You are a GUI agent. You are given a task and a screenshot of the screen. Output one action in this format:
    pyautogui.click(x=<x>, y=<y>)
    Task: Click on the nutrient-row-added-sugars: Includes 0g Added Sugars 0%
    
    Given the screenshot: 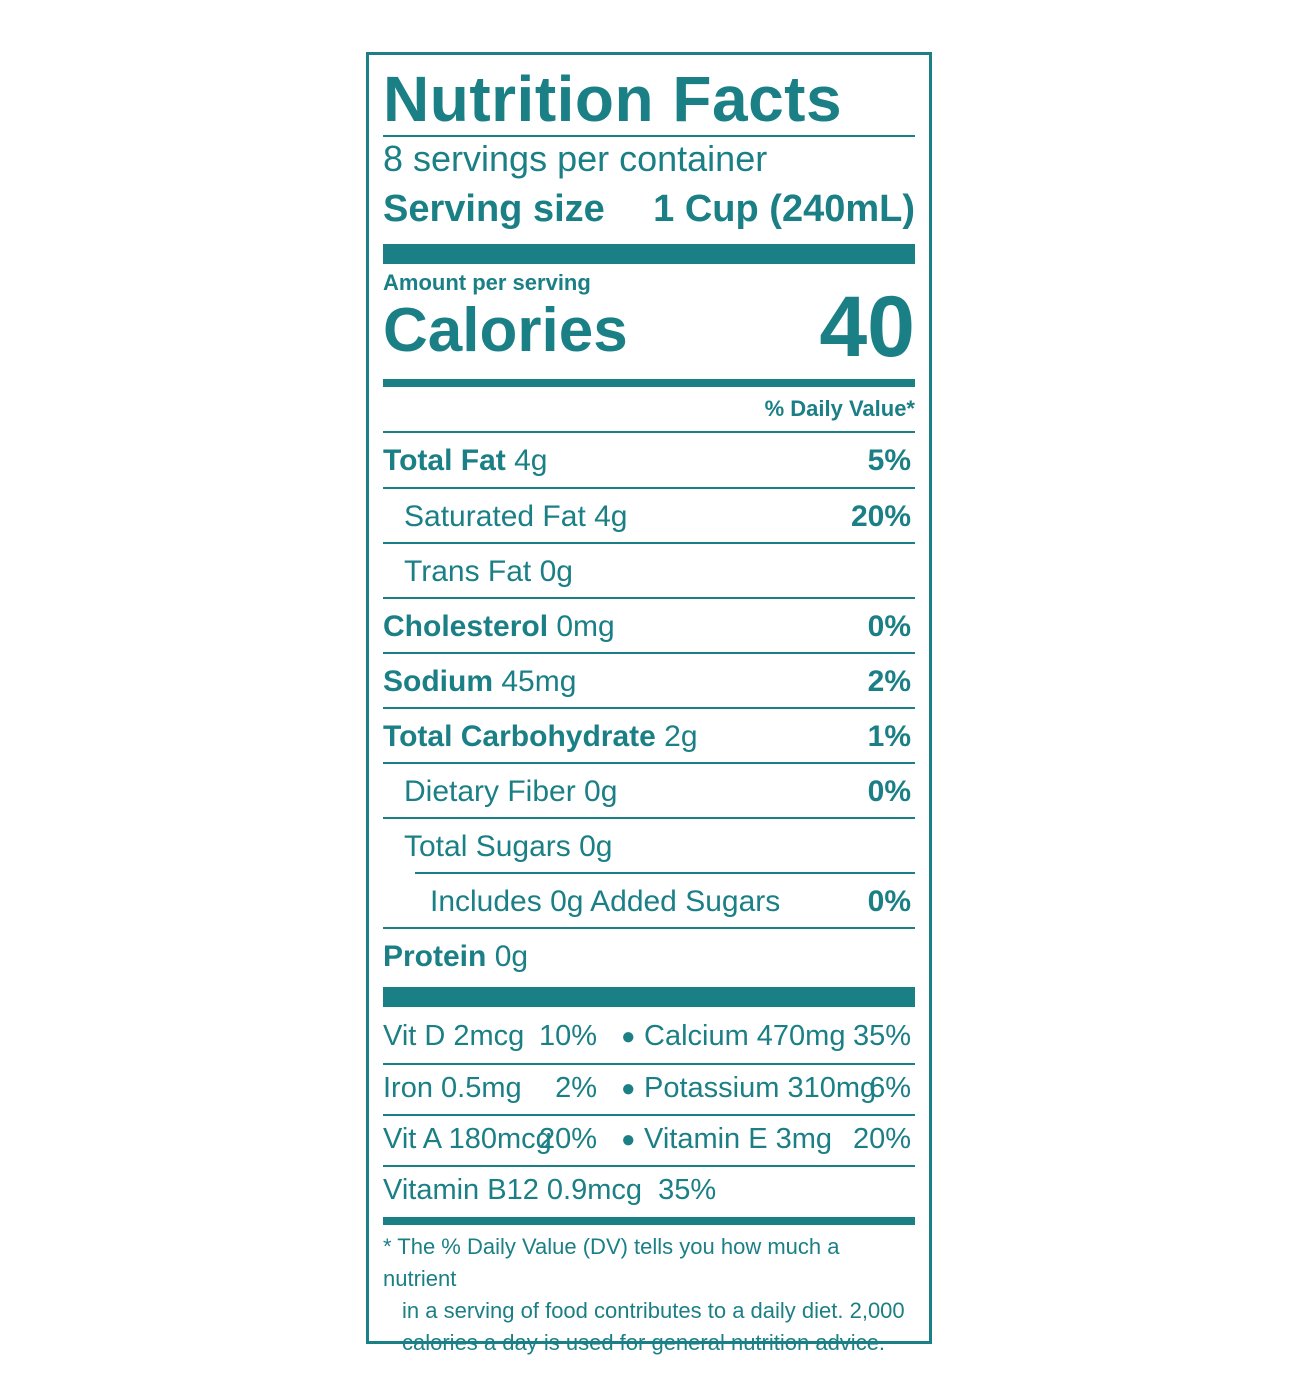 What is the action you would take?
    pyautogui.click(x=649, y=901)
    